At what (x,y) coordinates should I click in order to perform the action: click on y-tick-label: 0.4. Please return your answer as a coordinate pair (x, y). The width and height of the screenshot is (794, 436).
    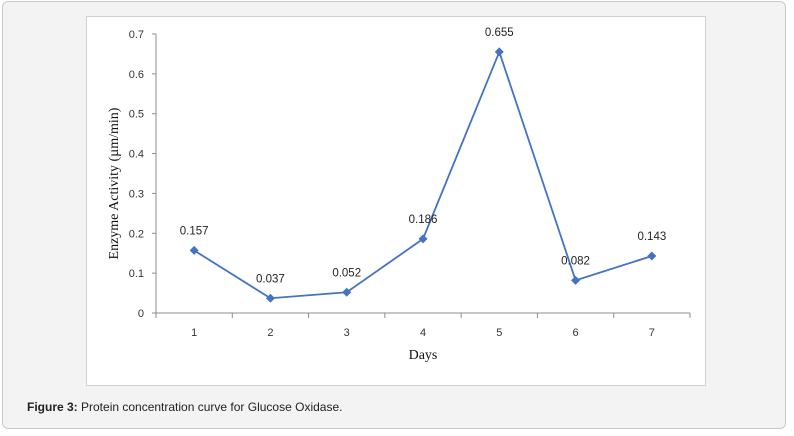
    Looking at the image, I should click on (136, 155).